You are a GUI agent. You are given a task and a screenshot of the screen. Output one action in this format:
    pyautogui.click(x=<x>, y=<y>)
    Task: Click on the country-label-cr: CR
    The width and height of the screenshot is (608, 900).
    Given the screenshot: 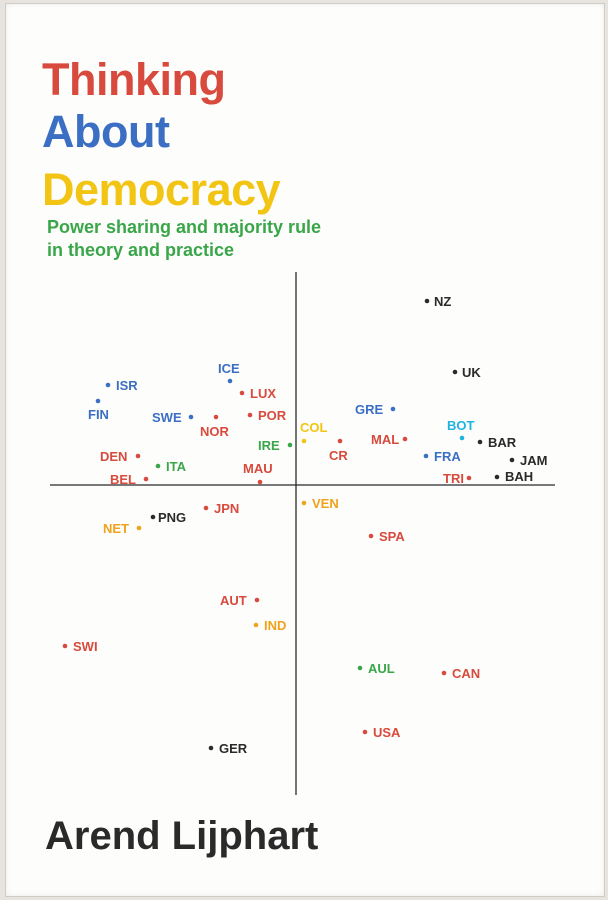 What is the action you would take?
    pyautogui.click(x=338, y=455)
    